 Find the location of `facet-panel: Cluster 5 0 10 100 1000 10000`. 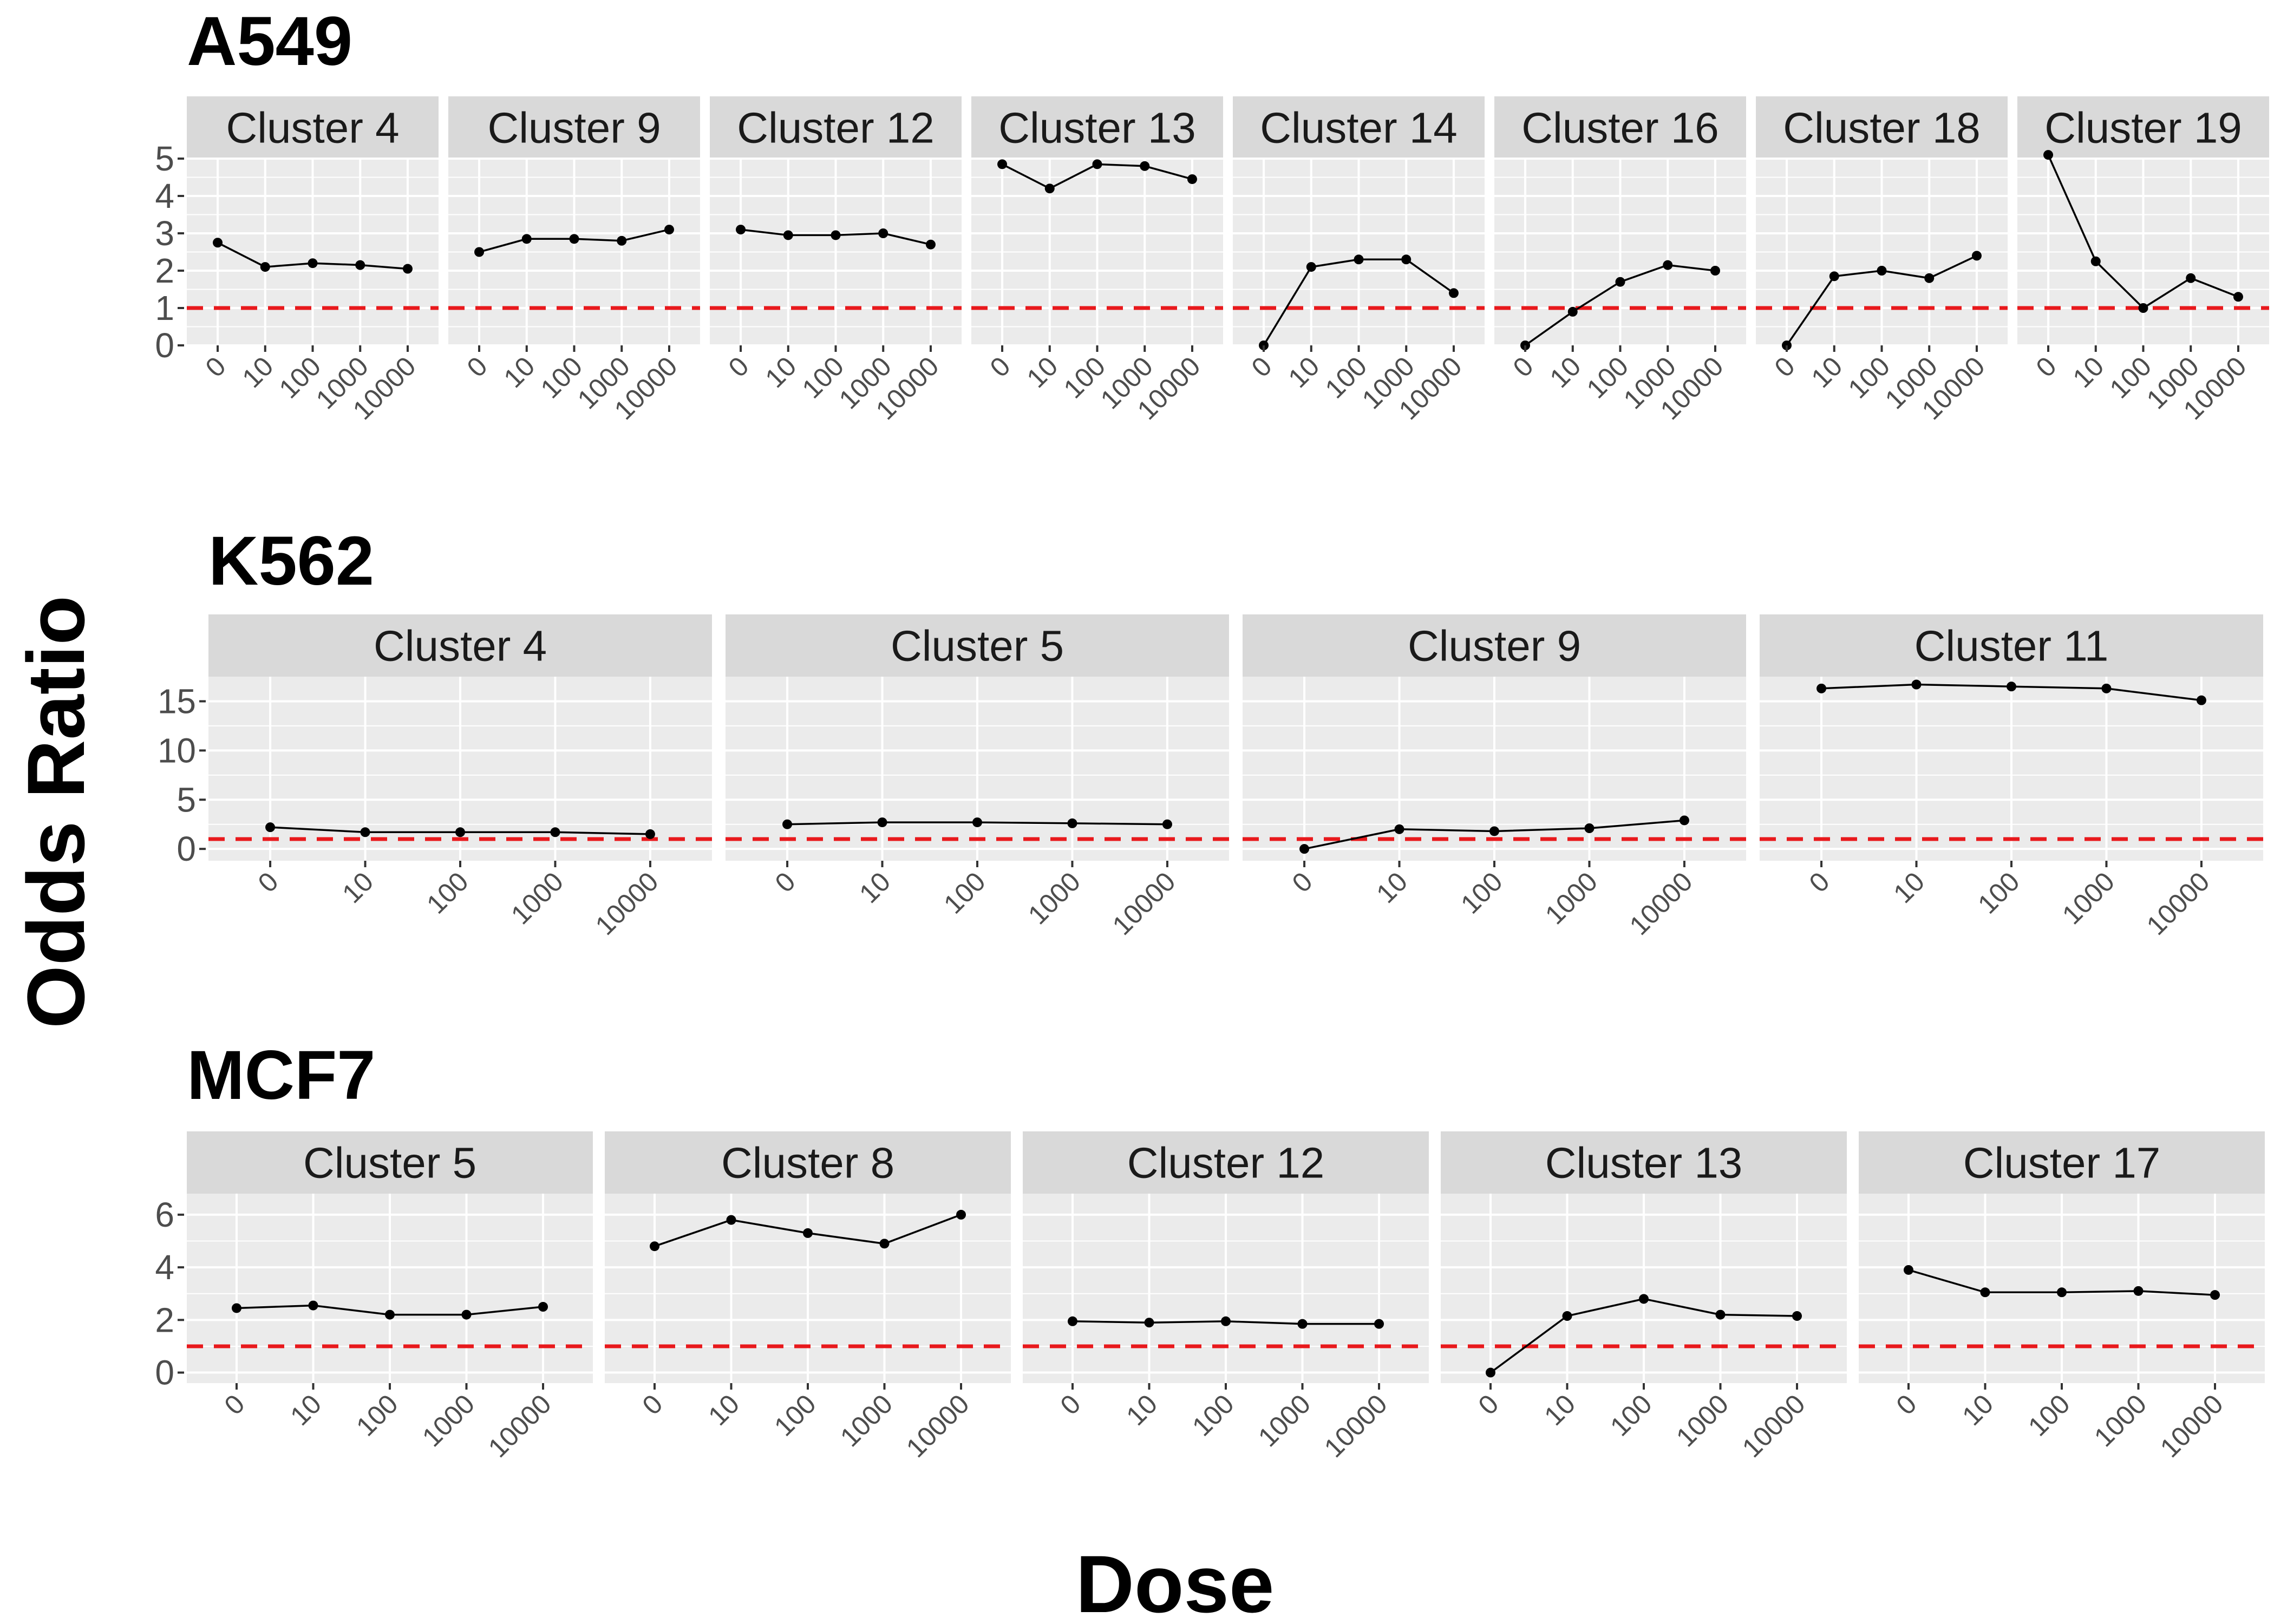

facet-panel: Cluster 5 0 10 100 1000 10000 is located at coordinates (978, 777).